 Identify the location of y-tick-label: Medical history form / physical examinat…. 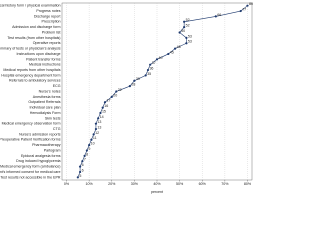
(30, 6).